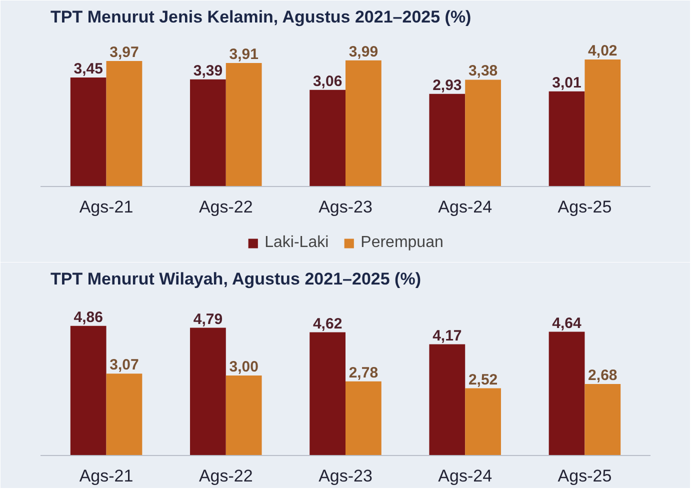  I want to click on data-label: 4,62, so click(327, 323).